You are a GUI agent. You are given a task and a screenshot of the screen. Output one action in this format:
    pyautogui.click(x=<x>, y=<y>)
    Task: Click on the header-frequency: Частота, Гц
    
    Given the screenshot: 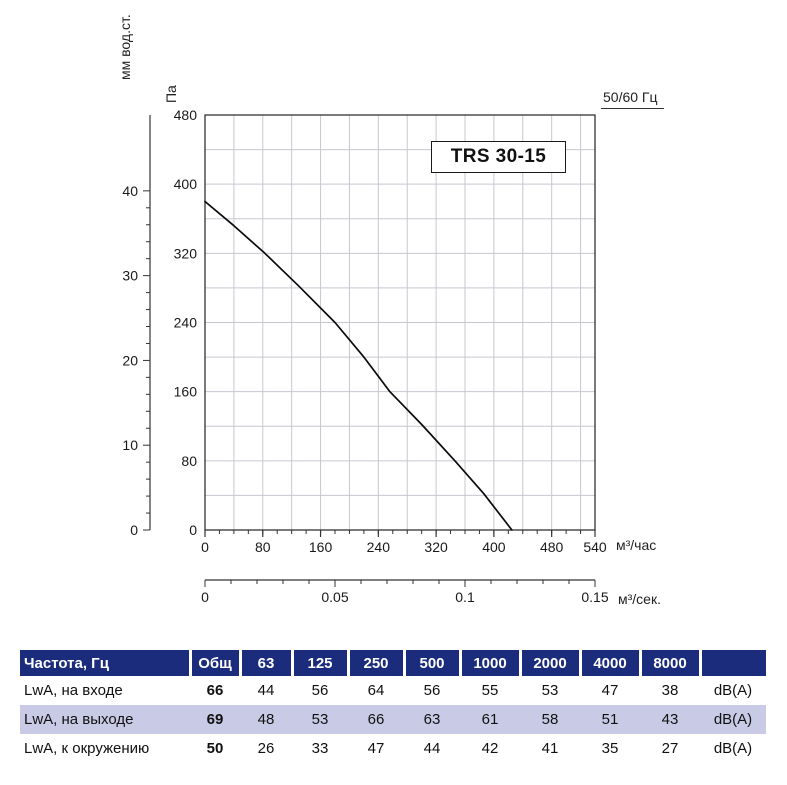 What is the action you would take?
    pyautogui.click(x=106, y=663)
    